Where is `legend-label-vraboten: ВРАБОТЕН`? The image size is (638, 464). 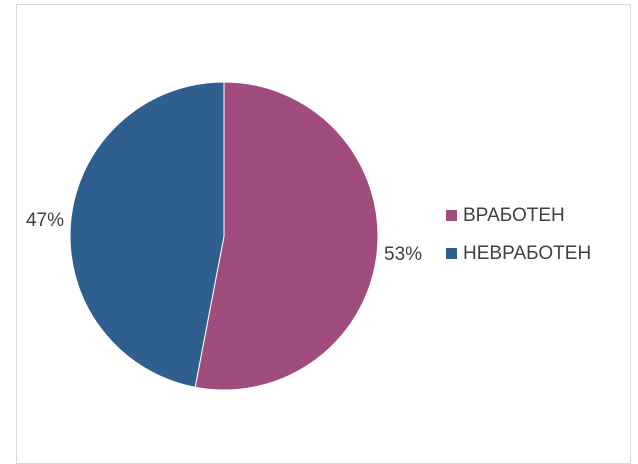 legend-label-vraboten: ВРАБОТЕН is located at coordinates (514, 215).